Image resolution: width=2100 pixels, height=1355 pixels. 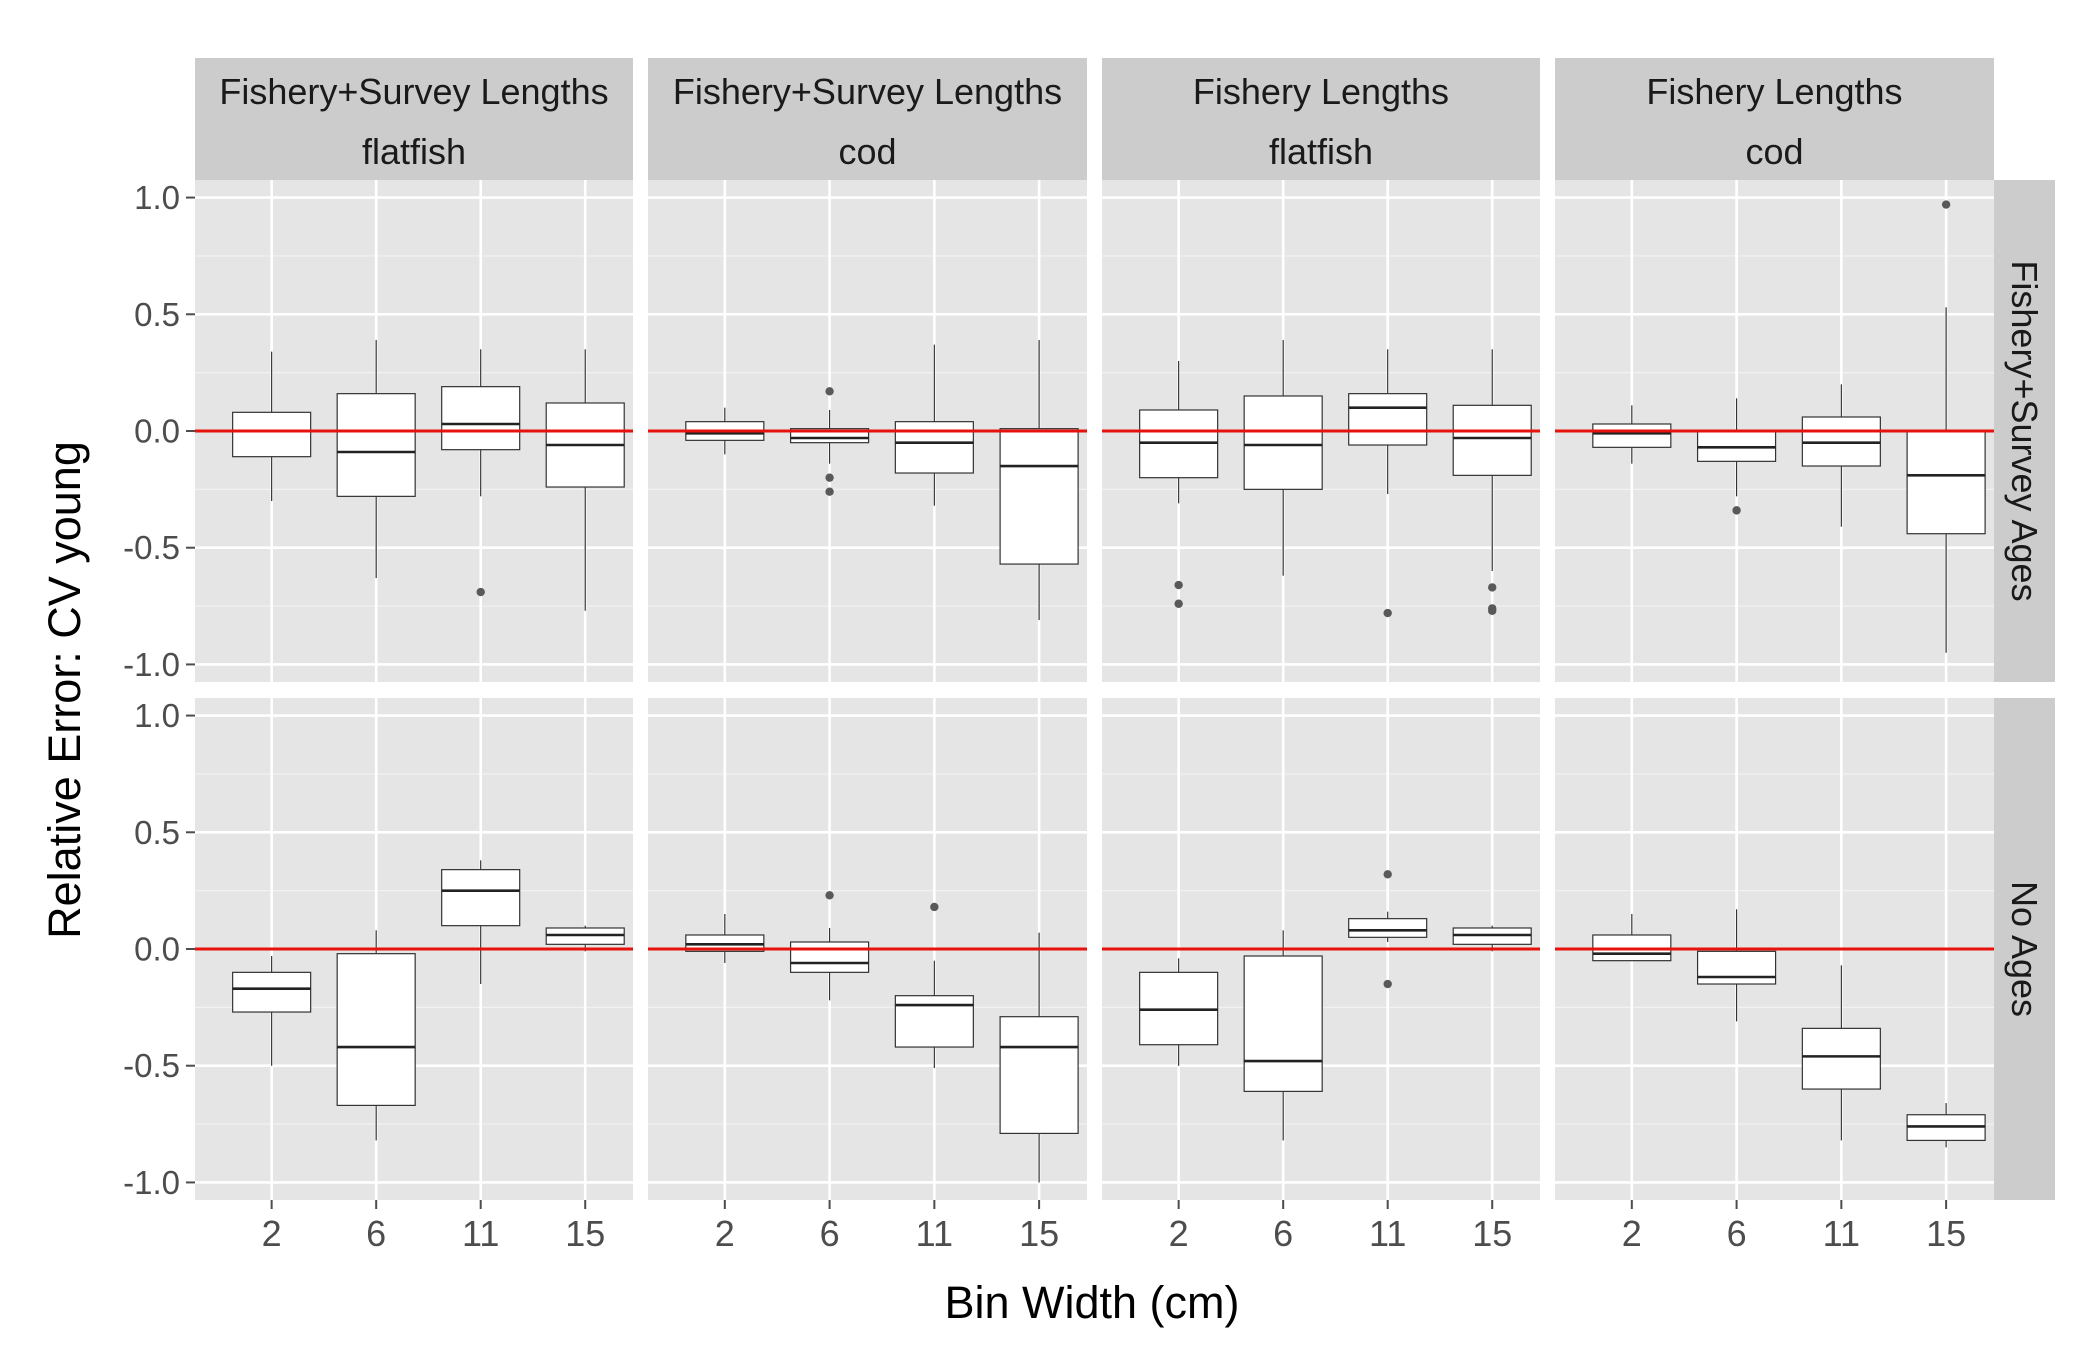 I want to click on strip-label-top: Fishery+Survey Lengths, so click(x=867, y=91).